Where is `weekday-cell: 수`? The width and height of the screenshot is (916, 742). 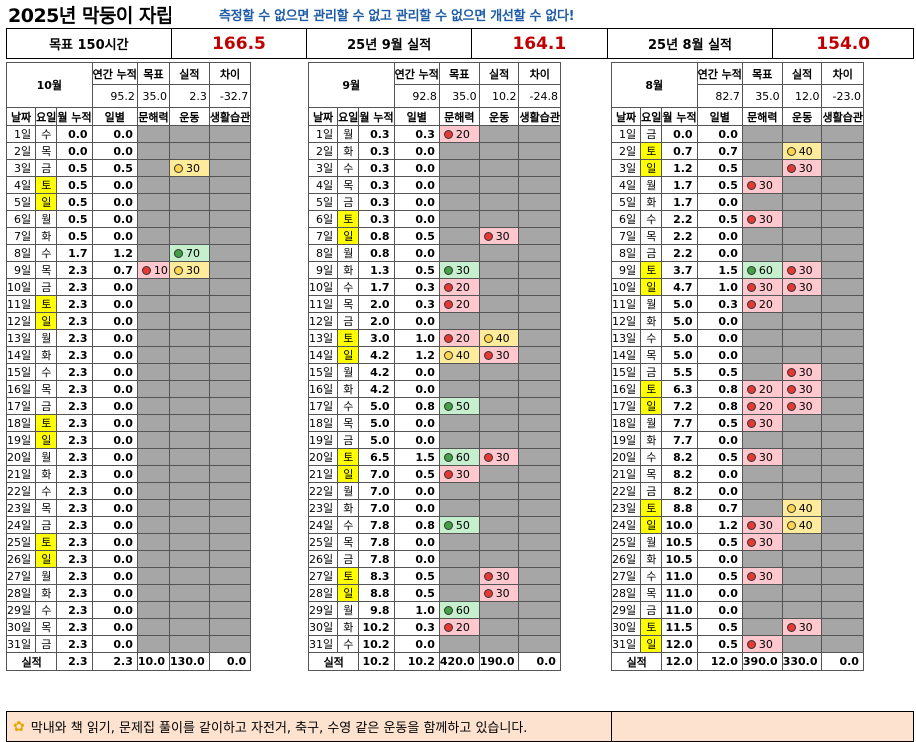 weekday-cell: 수 is located at coordinates (348, 406).